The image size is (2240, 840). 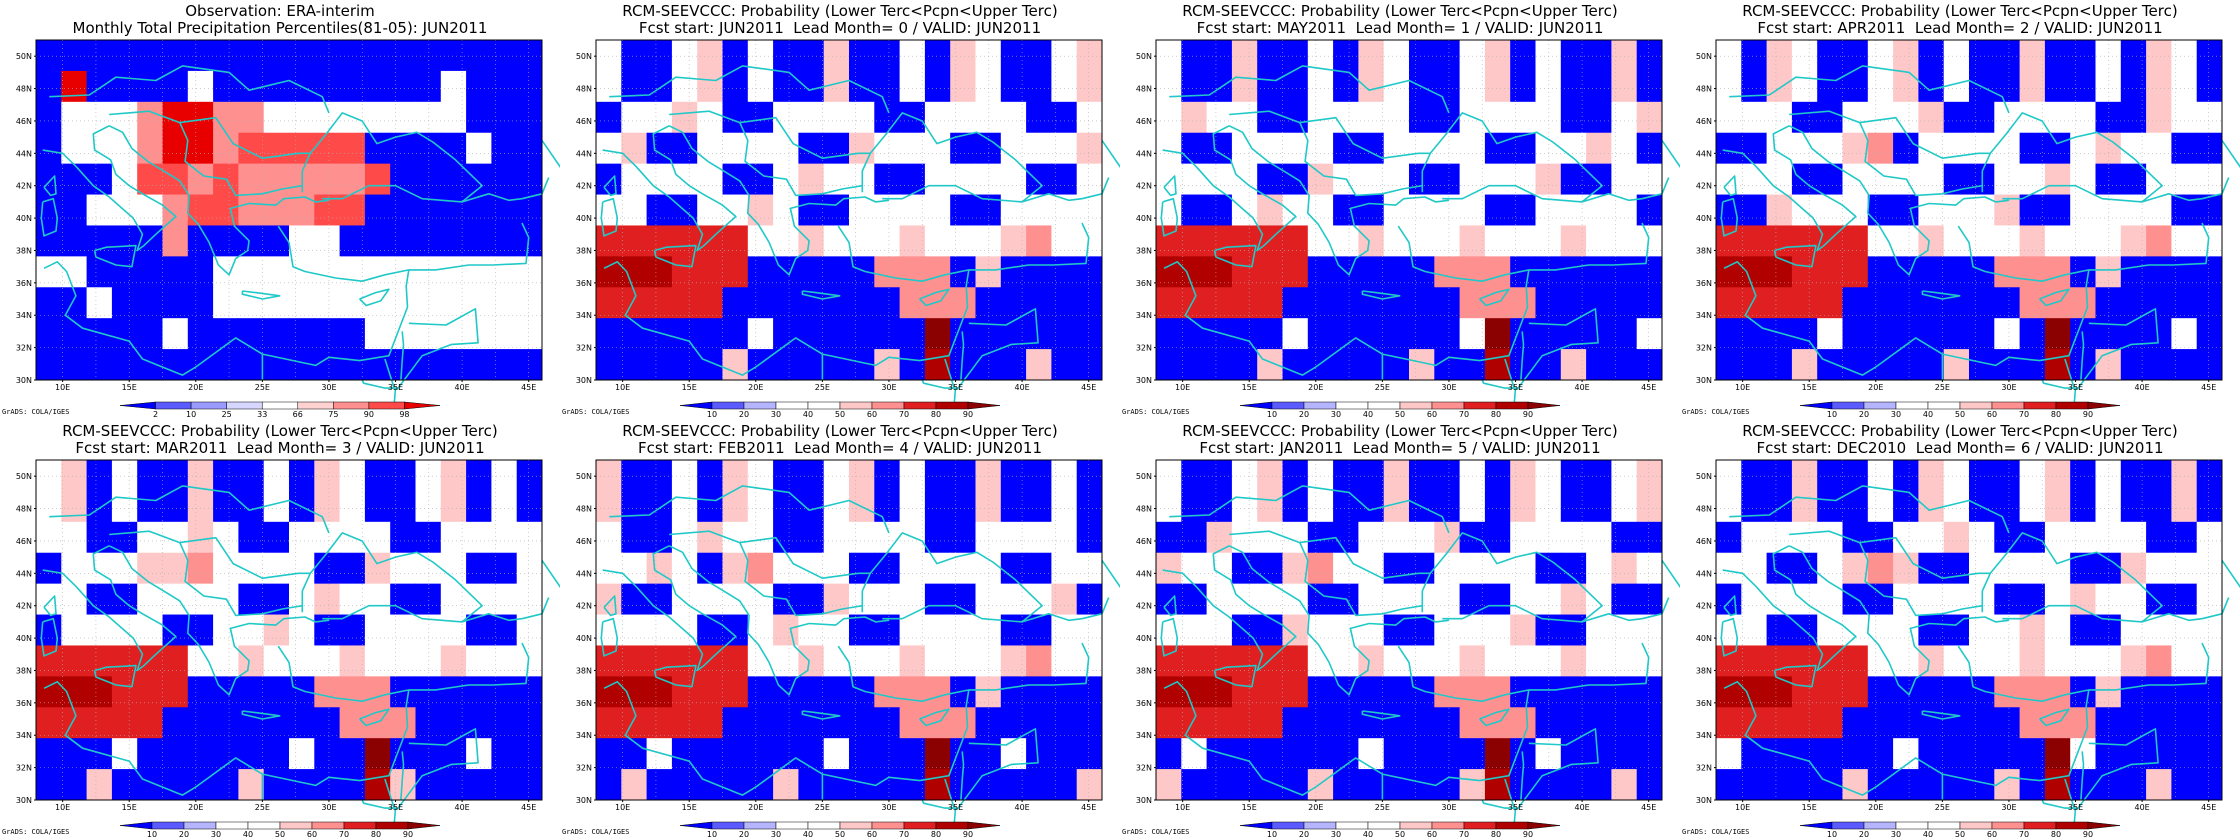 I want to click on map-frame, so click(x=1409, y=630).